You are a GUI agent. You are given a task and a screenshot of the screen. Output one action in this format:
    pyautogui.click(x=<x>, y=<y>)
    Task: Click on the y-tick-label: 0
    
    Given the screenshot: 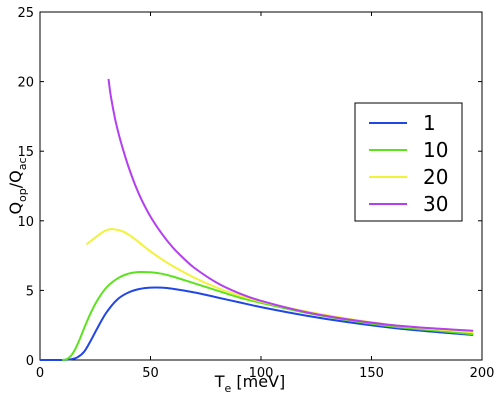 What is the action you would take?
    pyautogui.click(x=30, y=361)
    